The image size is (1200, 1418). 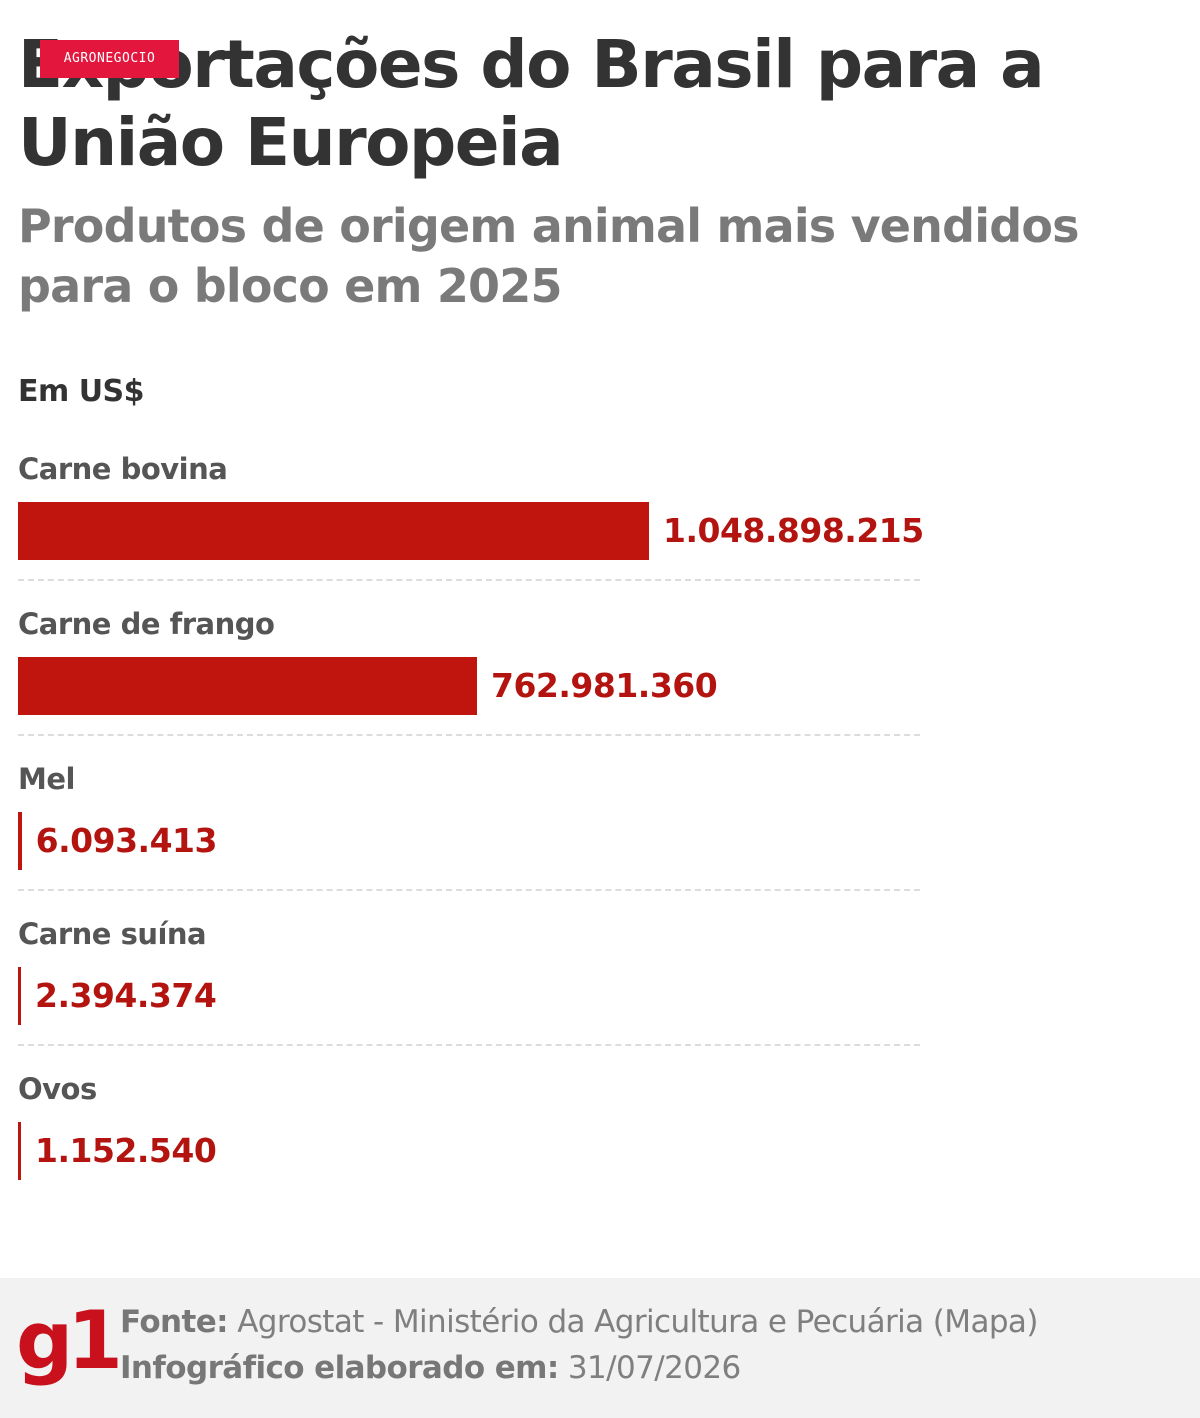 What do you see at coordinates (793, 530) in the screenshot?
I see `value-label: 1.048.898.215` at bounding box center [793, 530].